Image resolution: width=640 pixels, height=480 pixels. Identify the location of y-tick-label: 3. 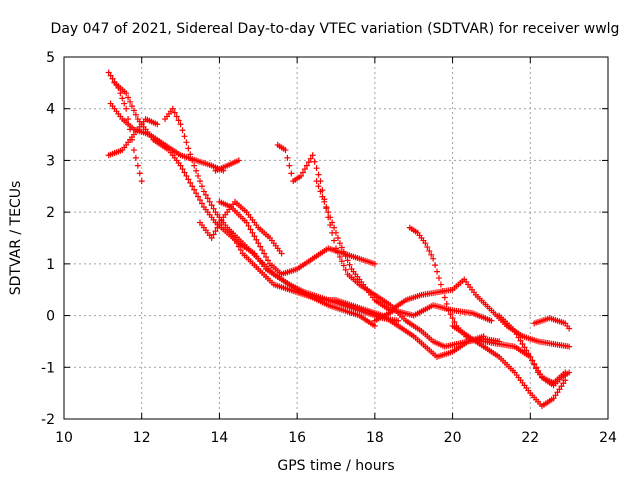
(50, 161).